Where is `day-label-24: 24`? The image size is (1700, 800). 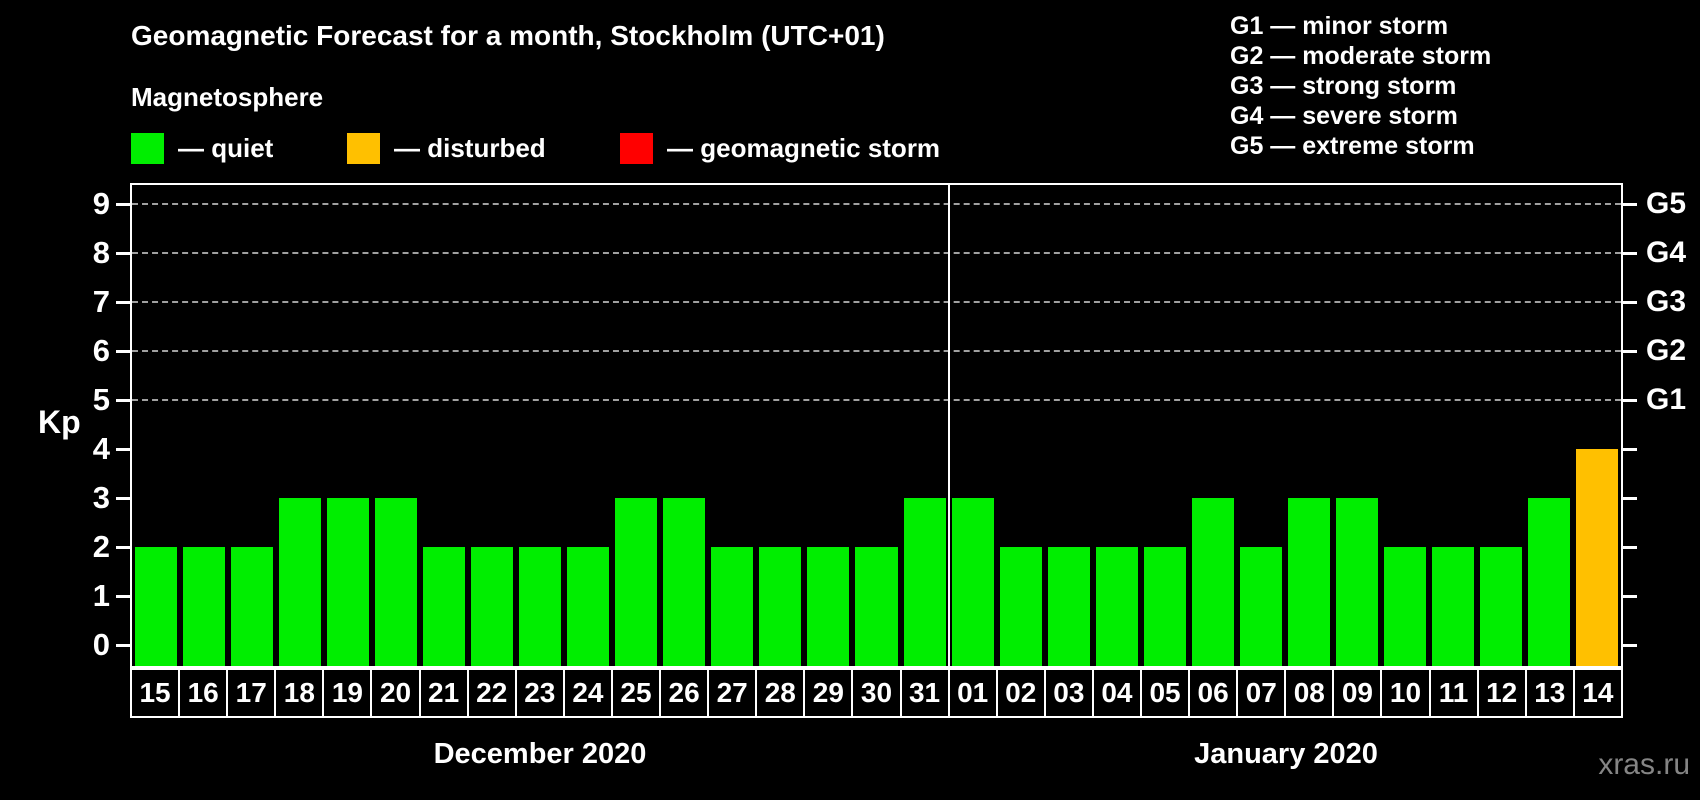 day-label-24: 24 is located at coordinates (586, 693).